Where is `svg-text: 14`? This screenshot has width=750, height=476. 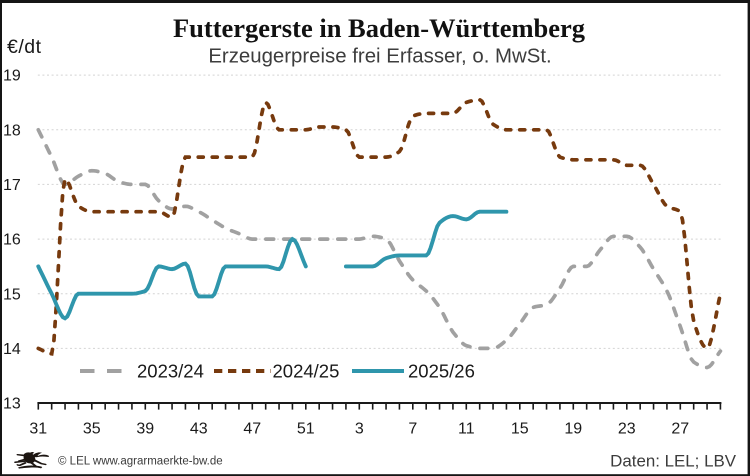
svg-text: 14 is located at coordinates (12, 349).